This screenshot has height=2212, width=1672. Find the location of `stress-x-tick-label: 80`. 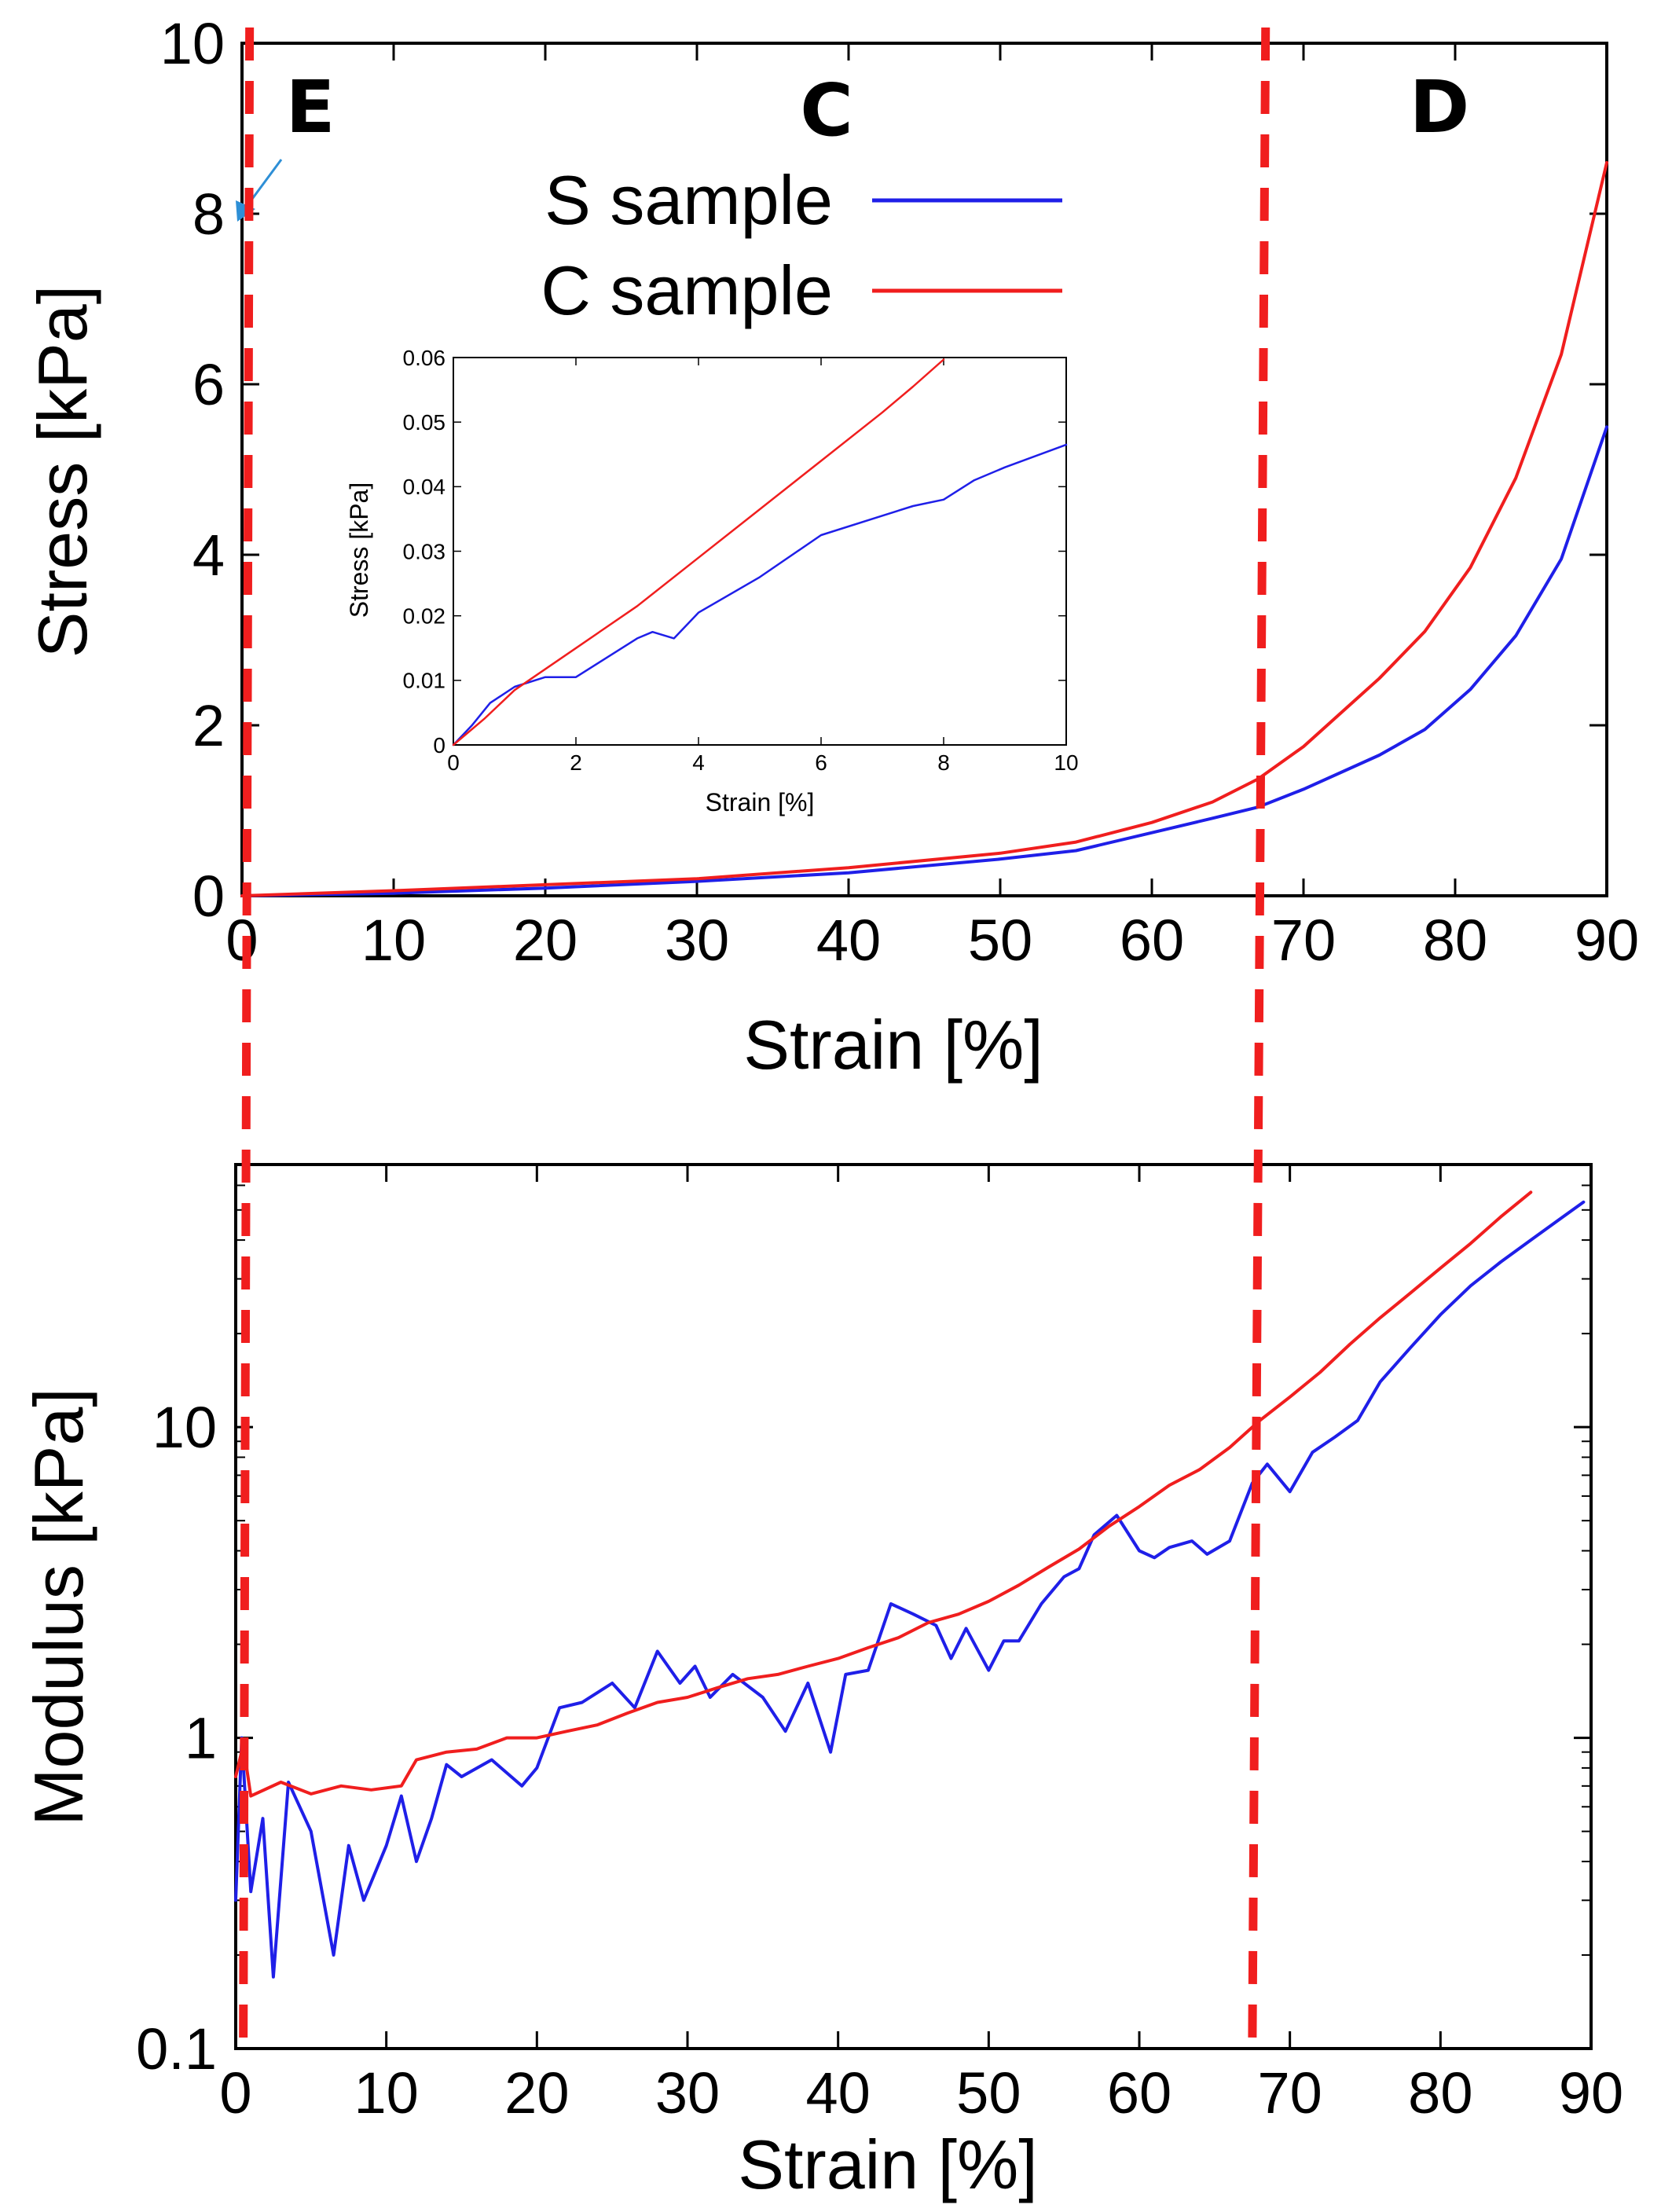

stress-x-tick-label: 80 is located at coordinates (1455, 940).